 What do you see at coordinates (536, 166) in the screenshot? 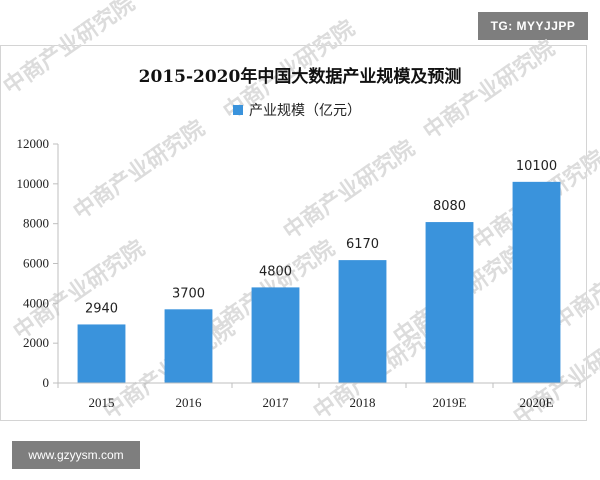
I see `data-label: 10100` at bounding box center [536, 166].